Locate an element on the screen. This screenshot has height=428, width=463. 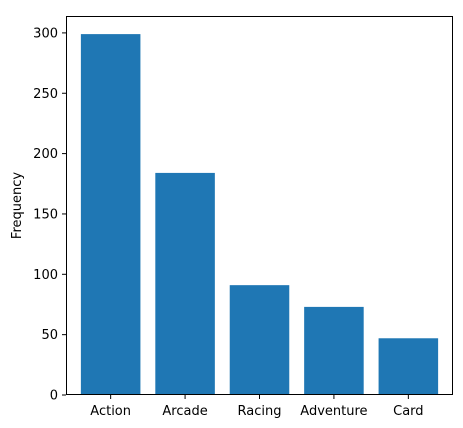
x-tick-label-adventure: Adventure is located at coordinates (333, 411).